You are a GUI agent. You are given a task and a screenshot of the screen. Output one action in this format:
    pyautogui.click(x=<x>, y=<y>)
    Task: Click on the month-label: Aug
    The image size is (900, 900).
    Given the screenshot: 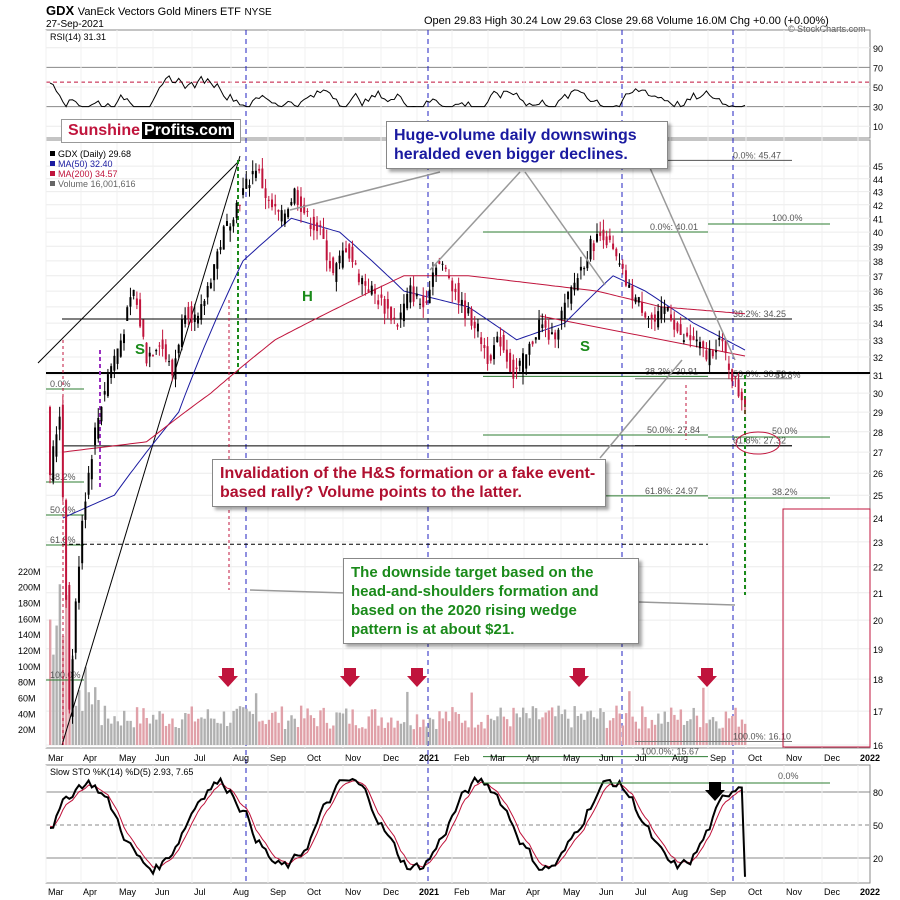 What is the action you would take?
    pyautogui.click(x=680, y=892)
    